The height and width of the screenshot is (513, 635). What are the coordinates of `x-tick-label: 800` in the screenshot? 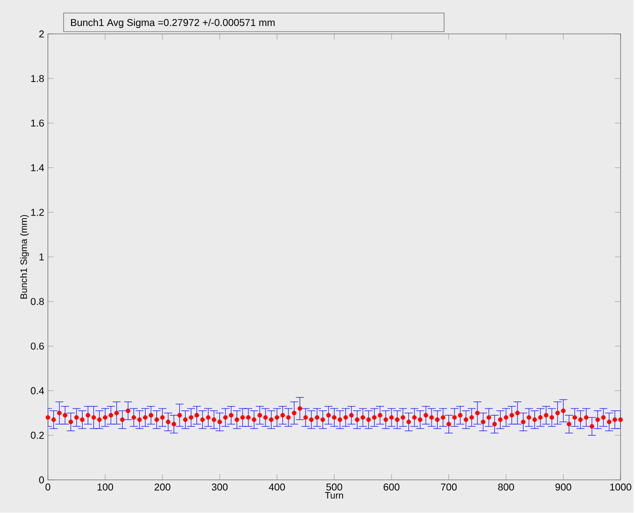 It's located at (506, 487).